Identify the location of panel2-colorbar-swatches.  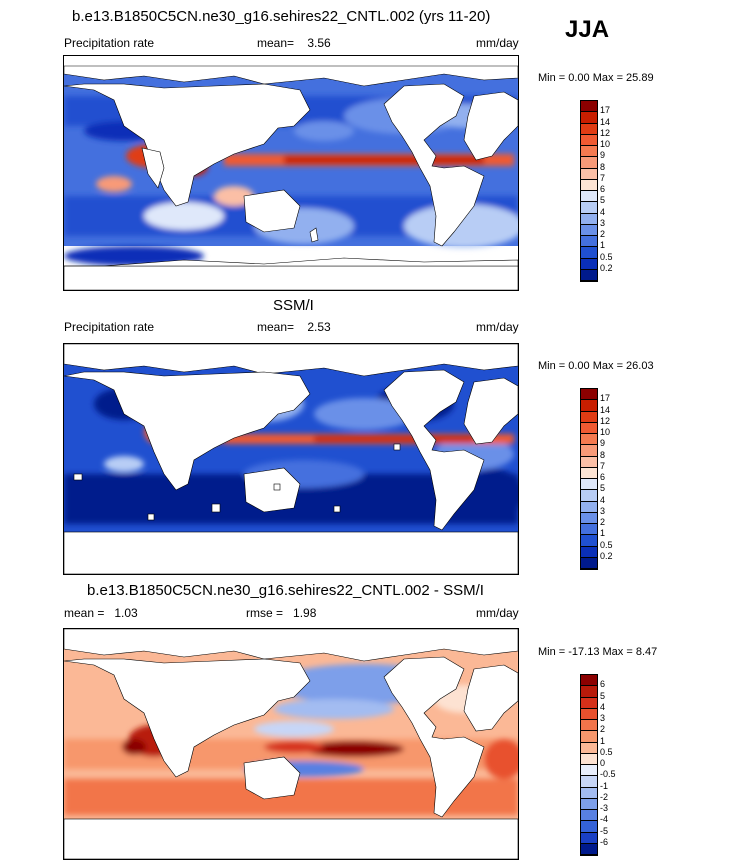
(589, 479).